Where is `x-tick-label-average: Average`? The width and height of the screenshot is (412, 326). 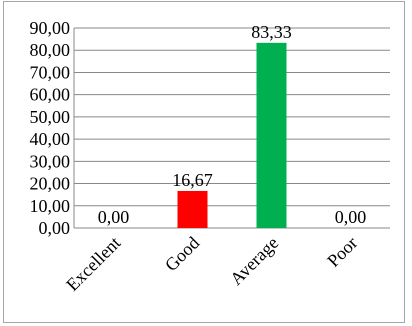 x-tick-label-average: Average is located at coordinates (254, 261).